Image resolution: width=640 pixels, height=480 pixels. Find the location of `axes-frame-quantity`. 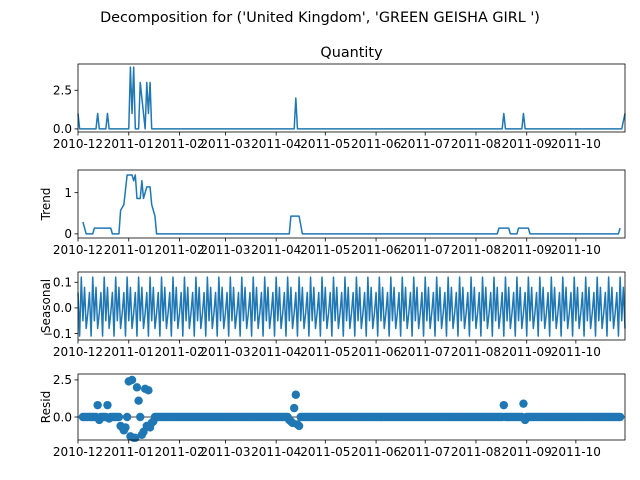

axes-frame-quantity is located at coordinates (351, 98).